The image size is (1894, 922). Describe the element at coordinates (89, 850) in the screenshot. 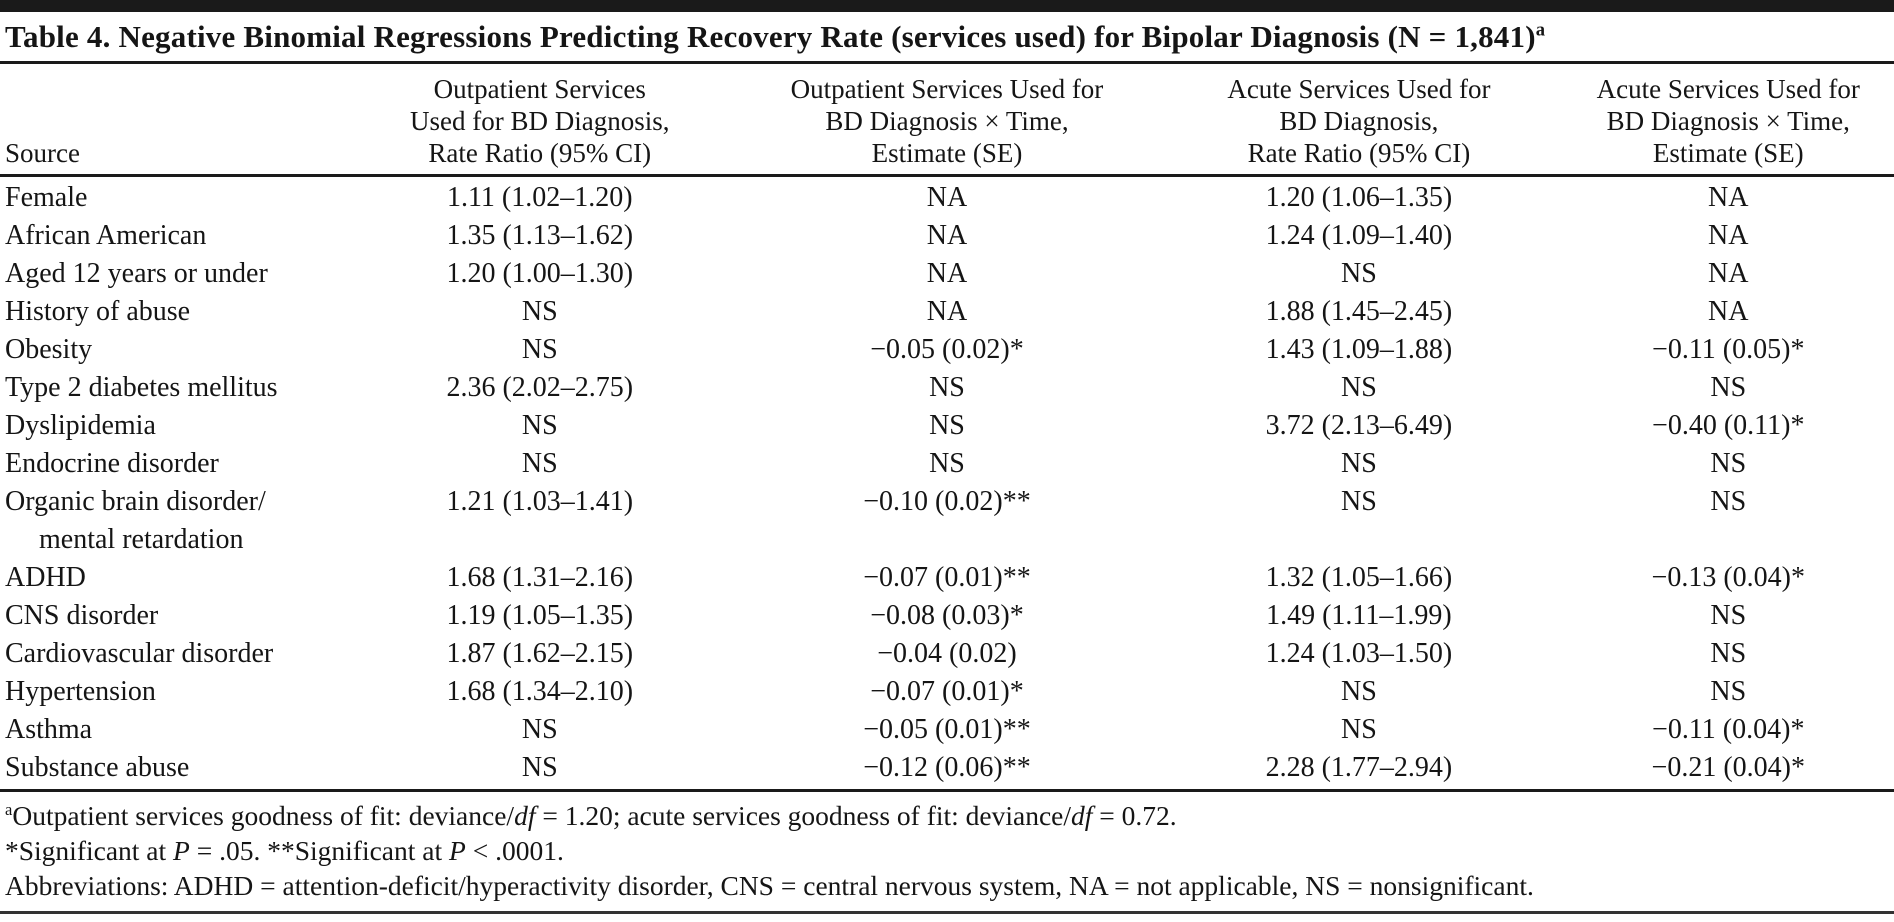

I see `footnote-text: *Significant at` at that location.